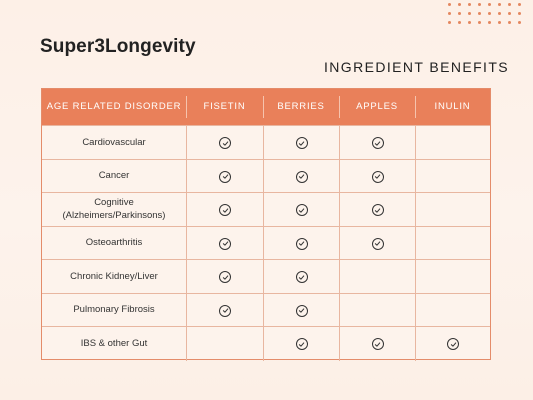 Image resolution: width=533 pixels, height=400 pixels. I want to click on header-apples: APPLES, so click(377, 107).